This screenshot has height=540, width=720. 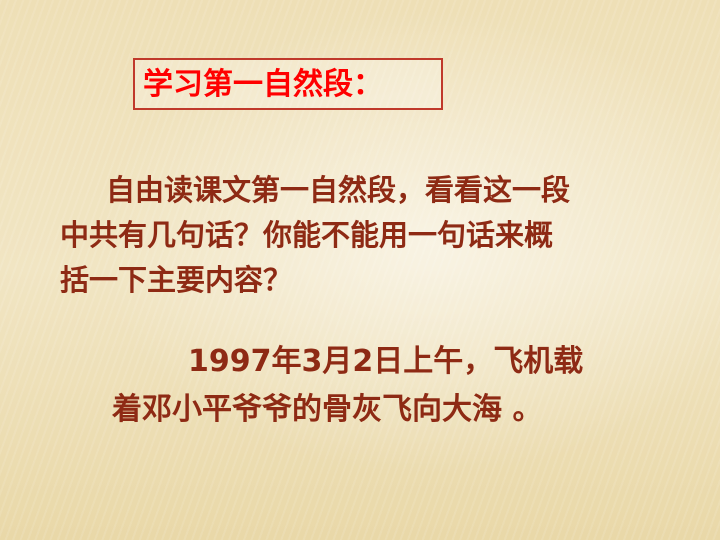 What do you see at coordinates (263, 84) in the screenshot?
I see `slide-title: 学习第一自然段：` at bounding box center [263, 84].